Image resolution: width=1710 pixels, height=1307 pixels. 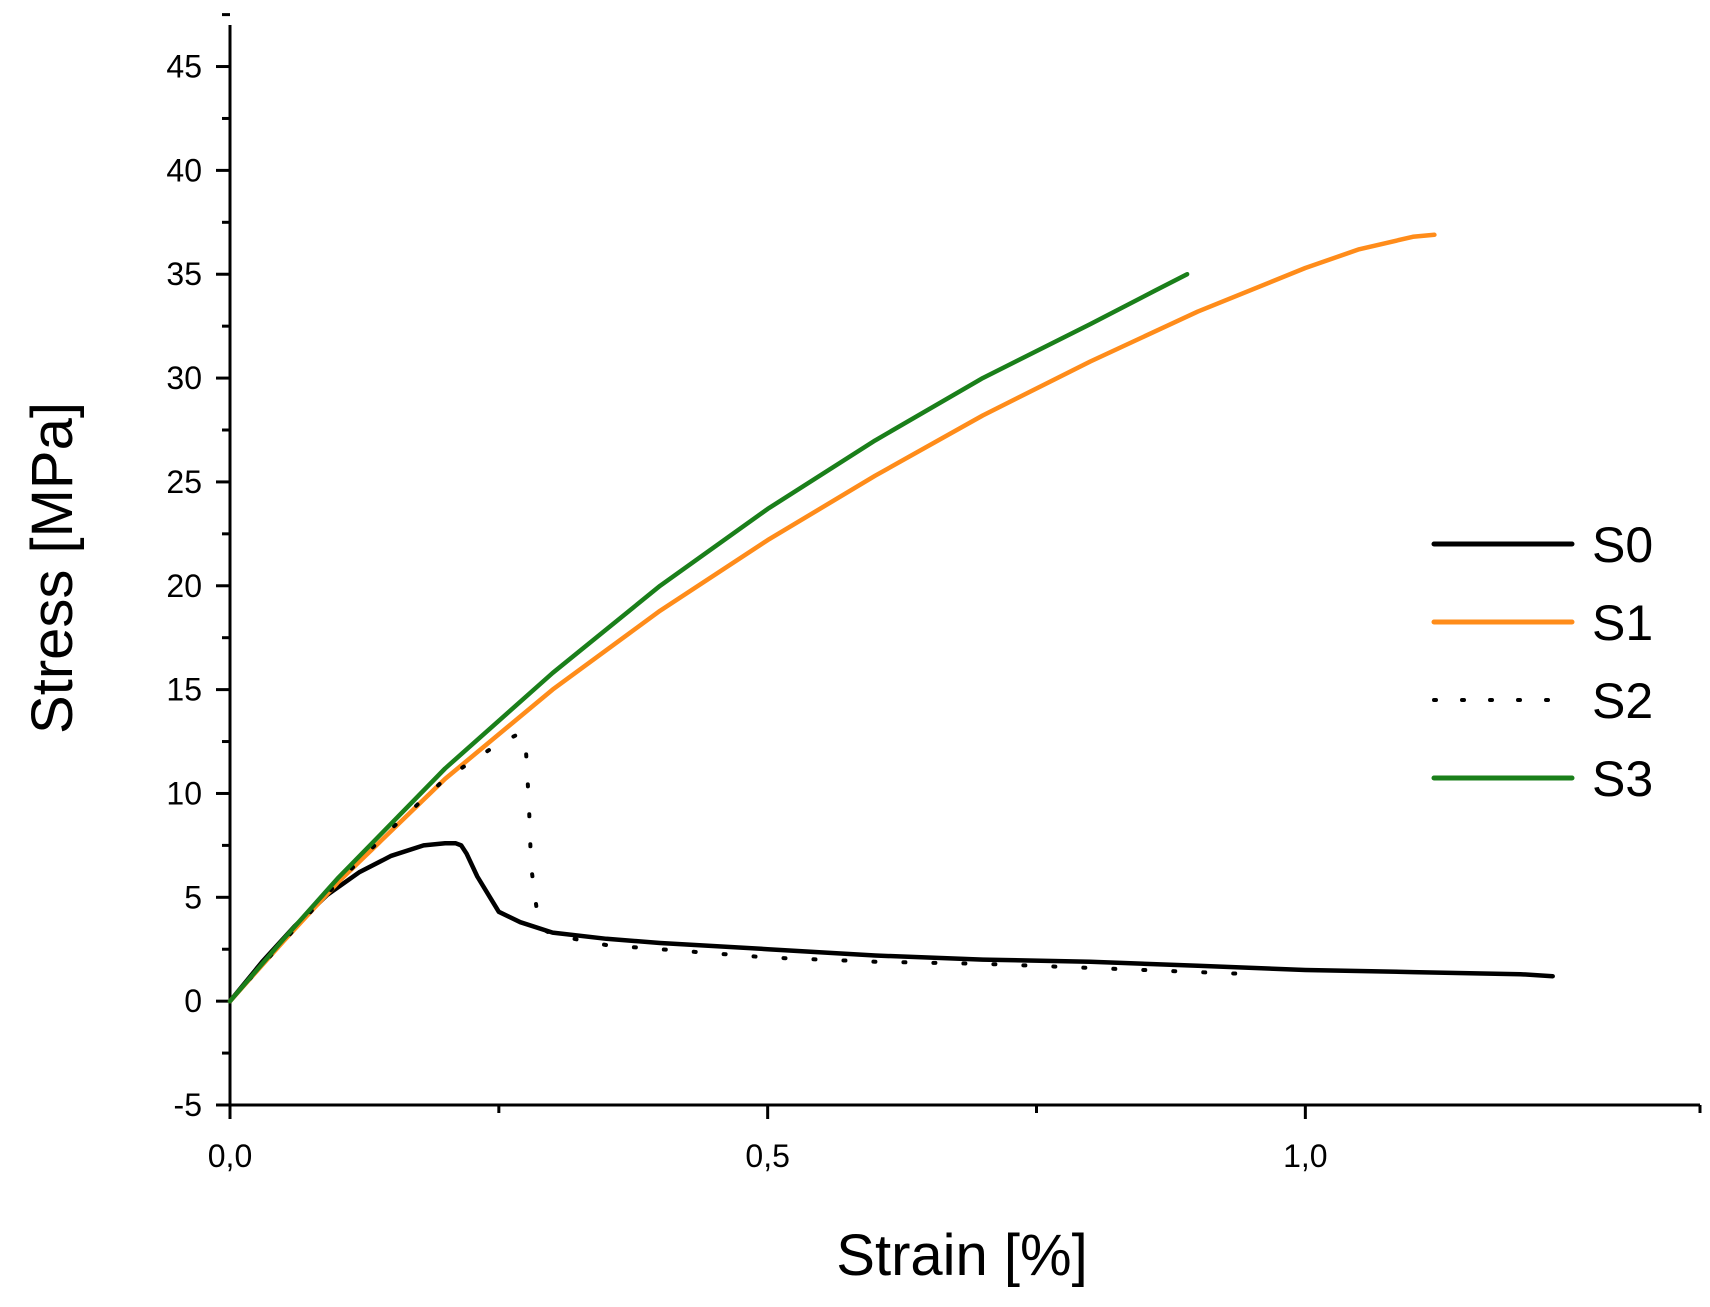 I want to click on series-s2-line, so click(x=741, y=867).